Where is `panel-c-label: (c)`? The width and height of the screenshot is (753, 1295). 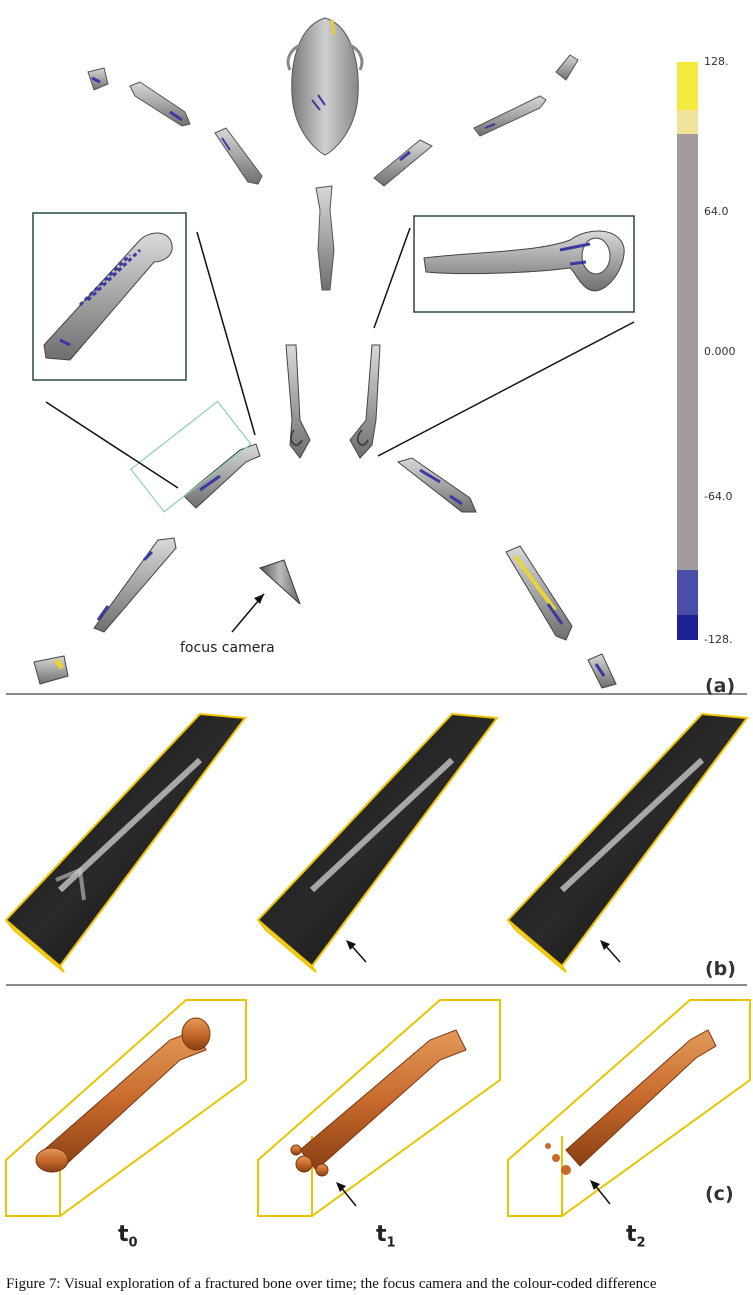 panel-c-label: (c) is located at coordinates (719, 1194).